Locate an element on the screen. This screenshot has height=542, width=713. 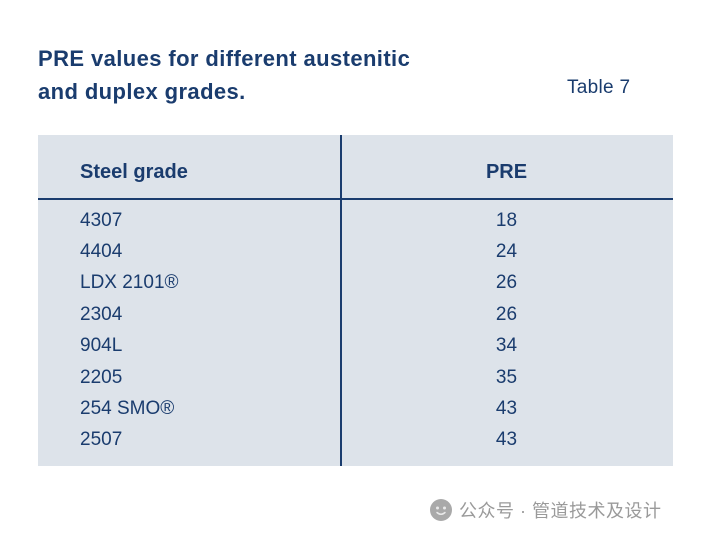
steel-grade-cell: 2507 is located at coordinates (101, 440).